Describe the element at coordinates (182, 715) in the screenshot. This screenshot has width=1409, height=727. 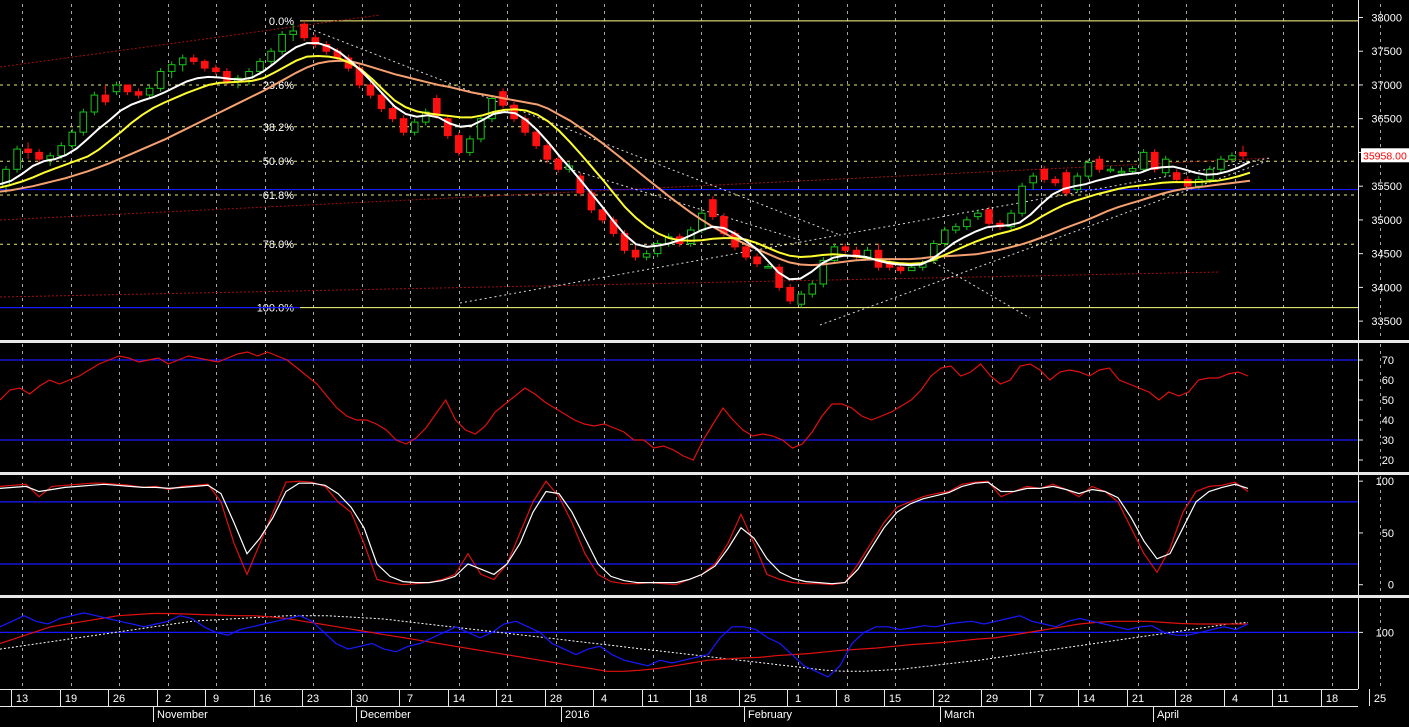
I see `month-label: November` at that location.